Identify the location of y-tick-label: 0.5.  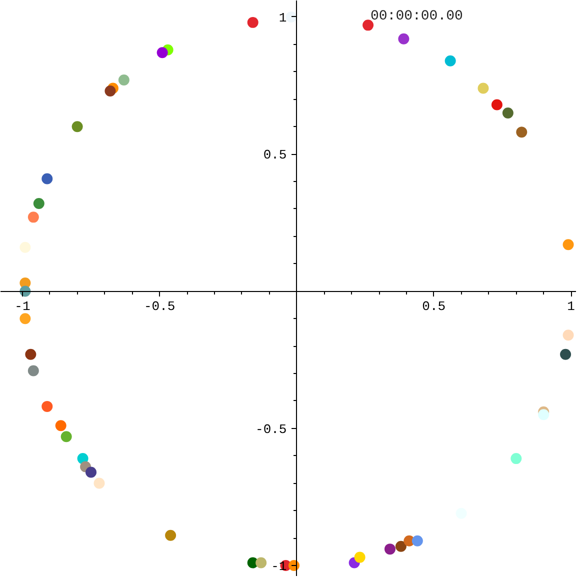
(275, 155).